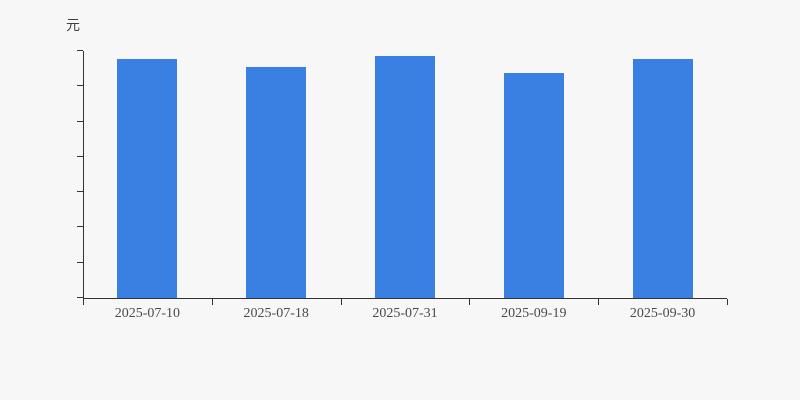 The image size is (800, 400). Describe the element at coordinates (662, 313) in the screenshot. I see `x-axis-tick-label: 2025-09-30` at that location.